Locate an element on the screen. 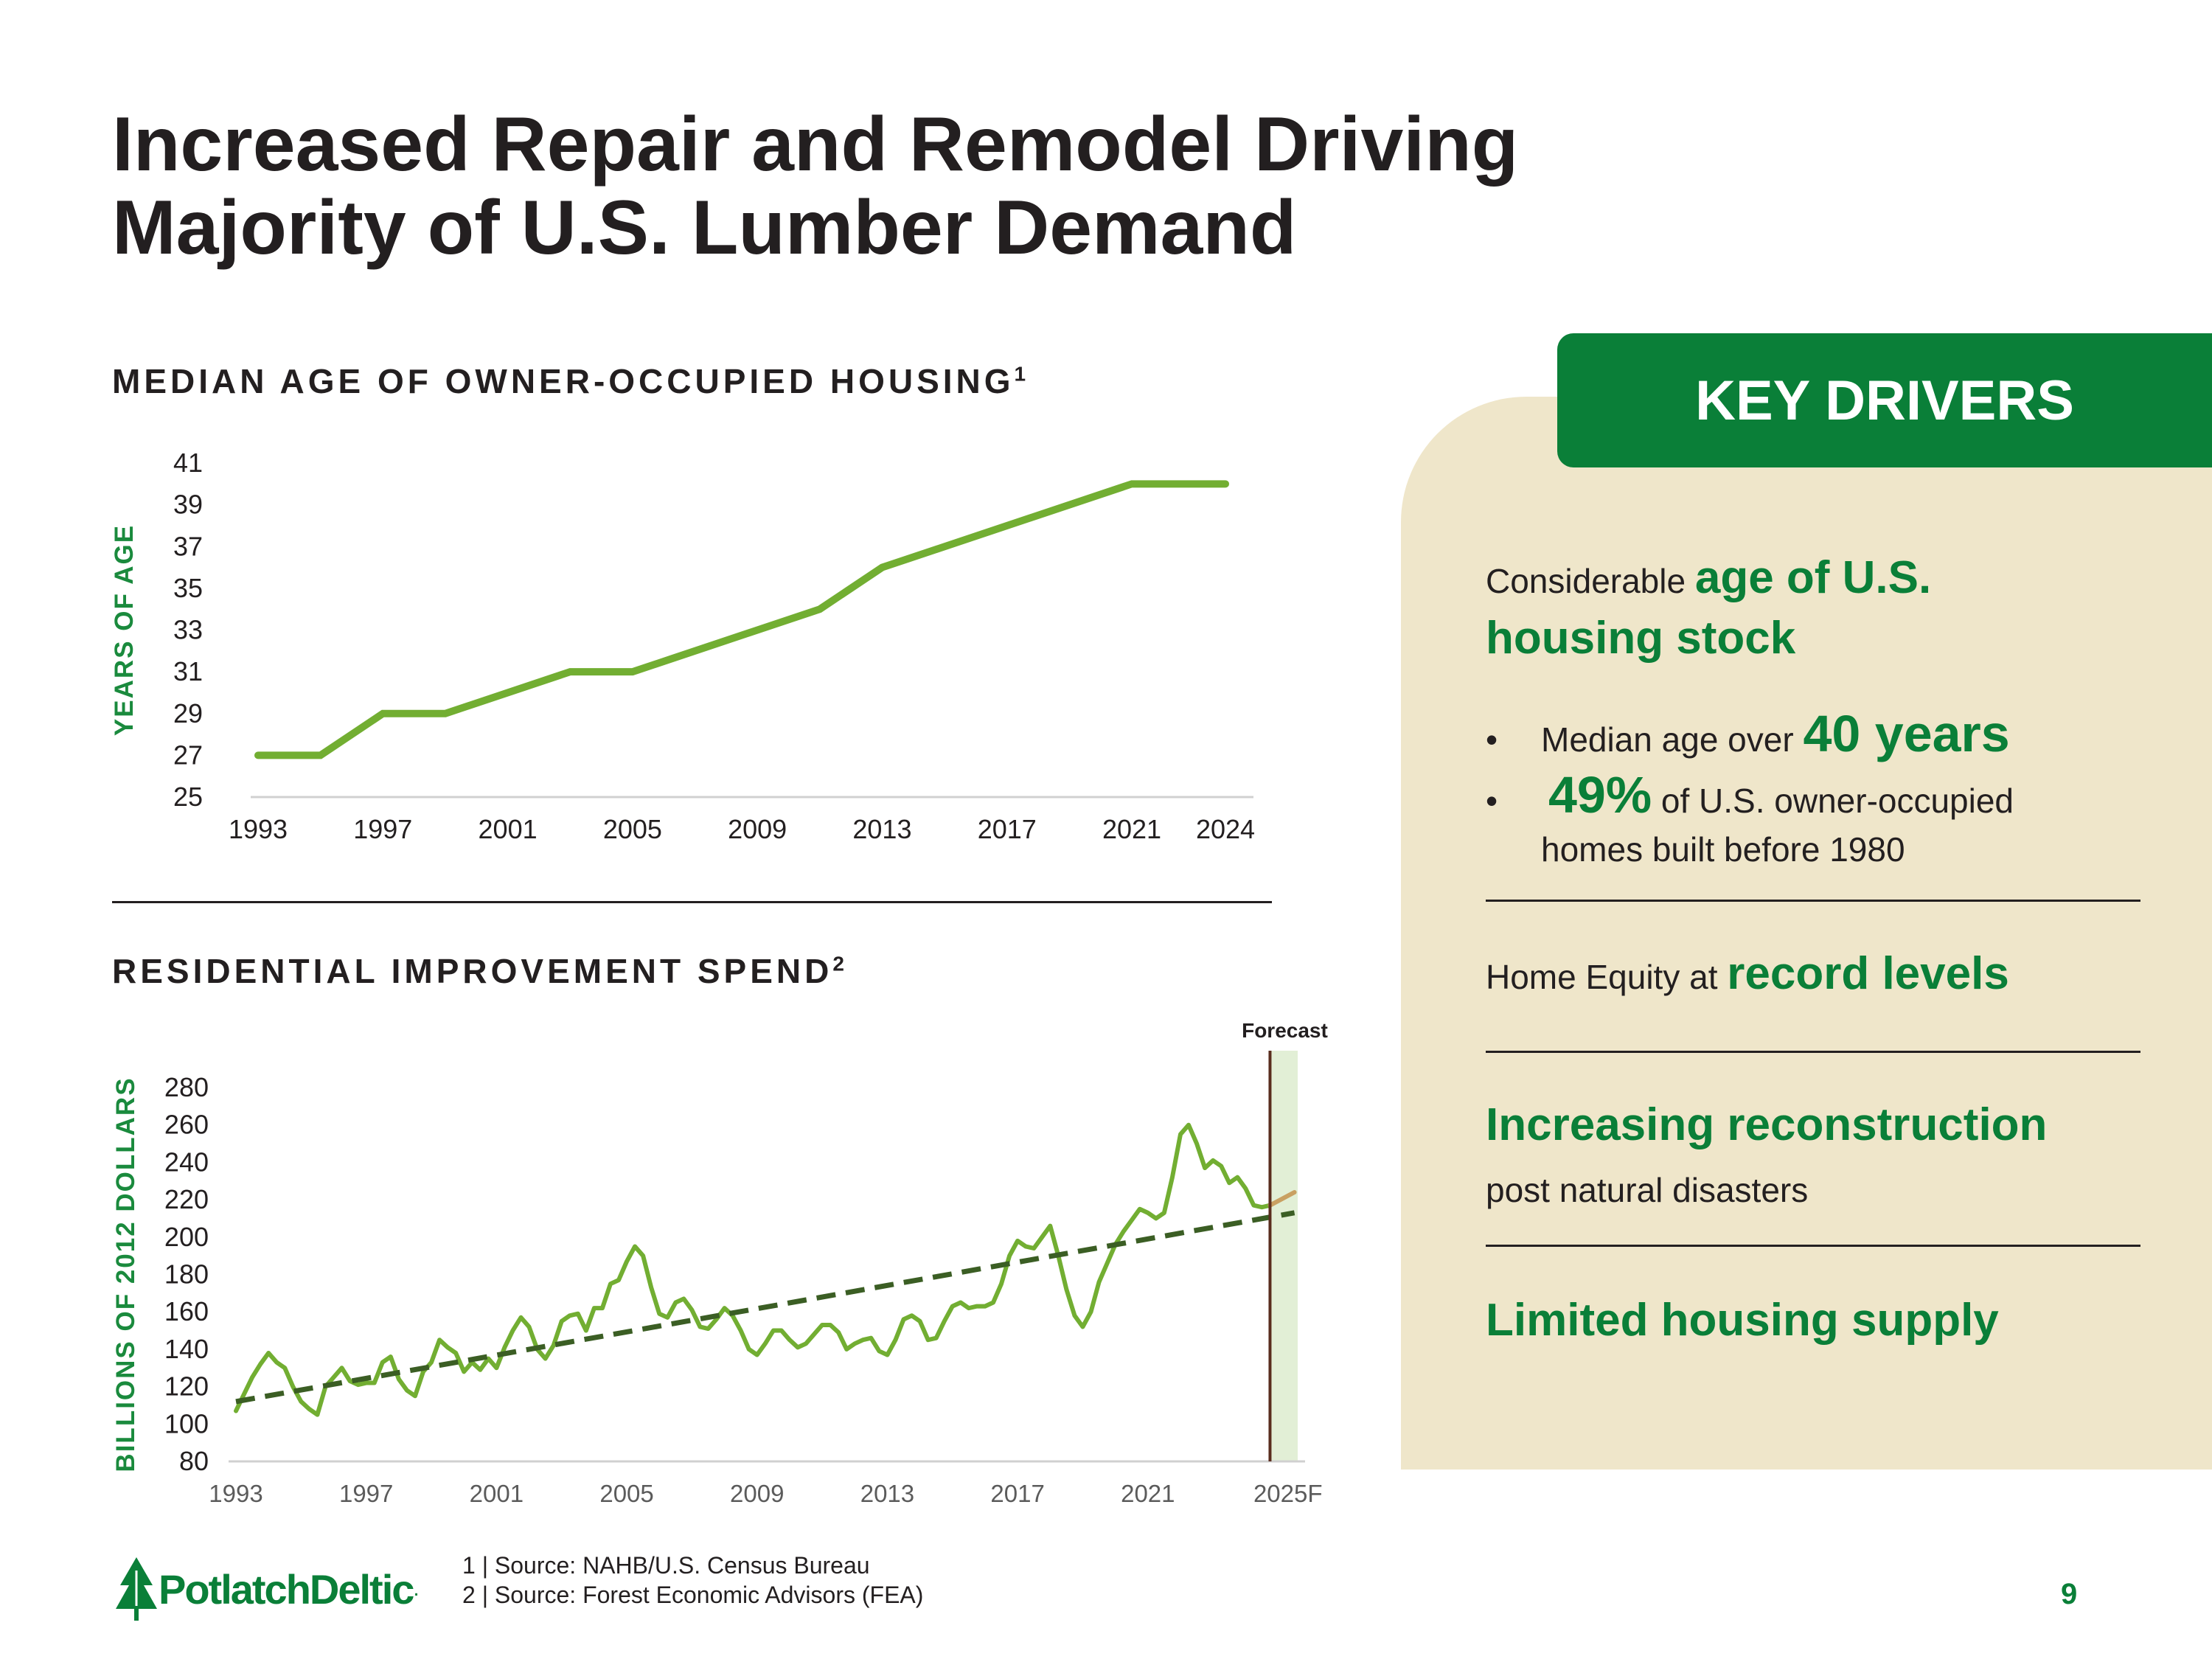 This screenshot has height=1659, width=2212. chart1-footnote-ref: 1 is located at coordinates (1020, 374).